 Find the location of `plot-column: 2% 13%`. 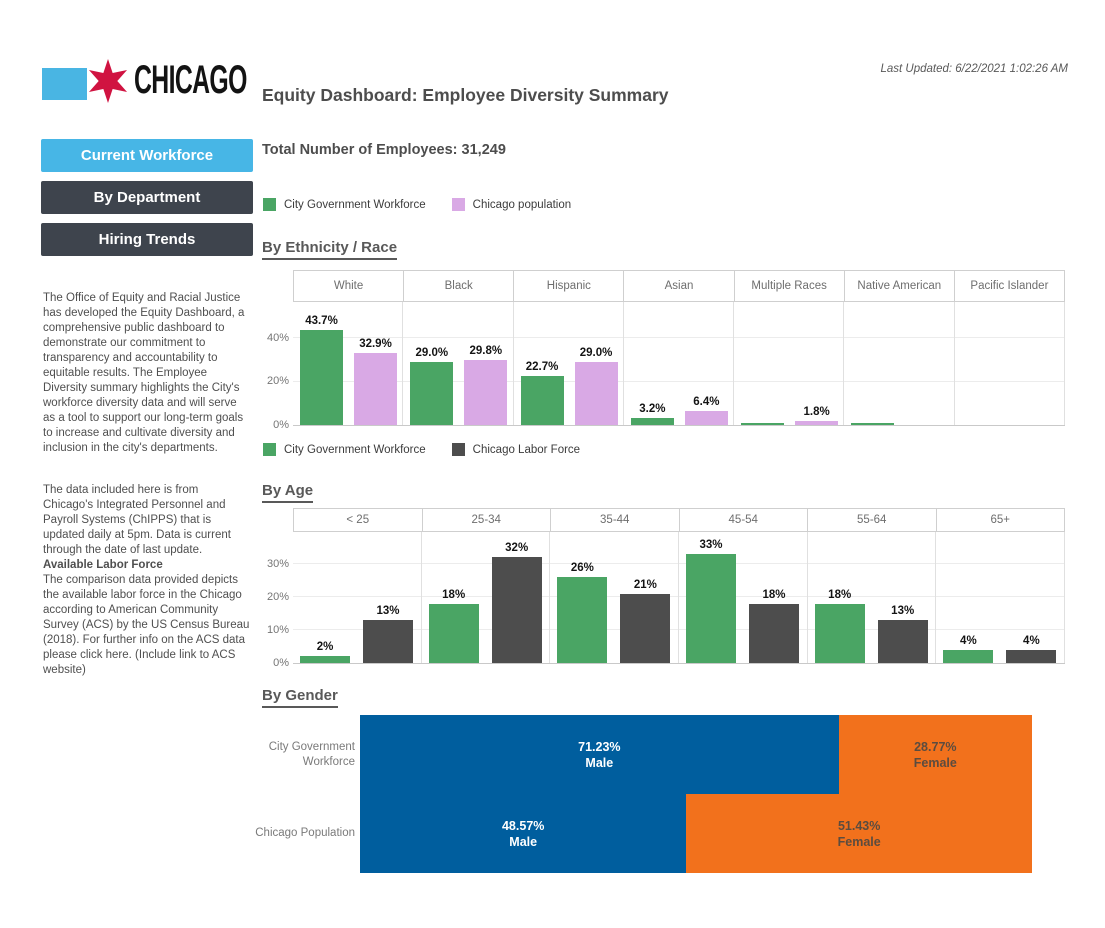

plot-column: 2% 13% is located at coordinates (357, 597).